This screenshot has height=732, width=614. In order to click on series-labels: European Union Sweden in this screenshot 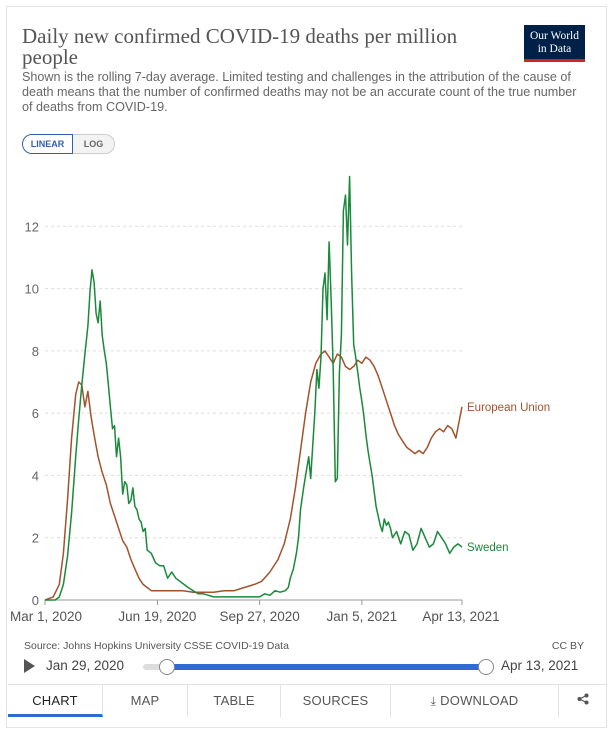, I will do `click(508, 478)`.